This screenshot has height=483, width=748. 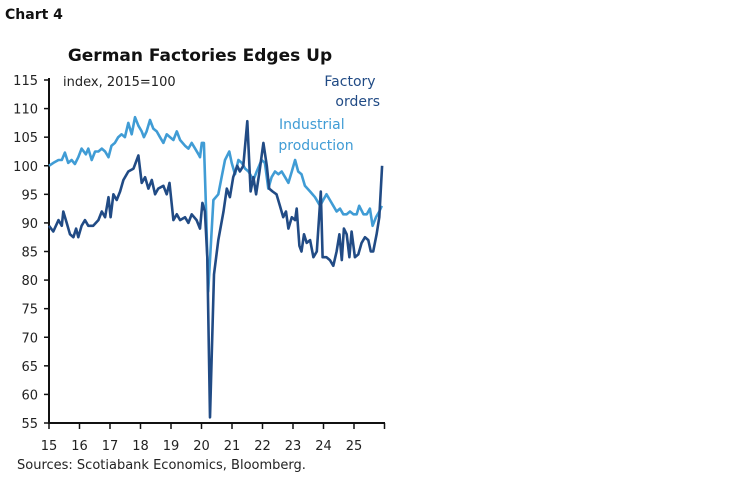 I want to click on y-tick-label: 80, so click(x=29, y=281).